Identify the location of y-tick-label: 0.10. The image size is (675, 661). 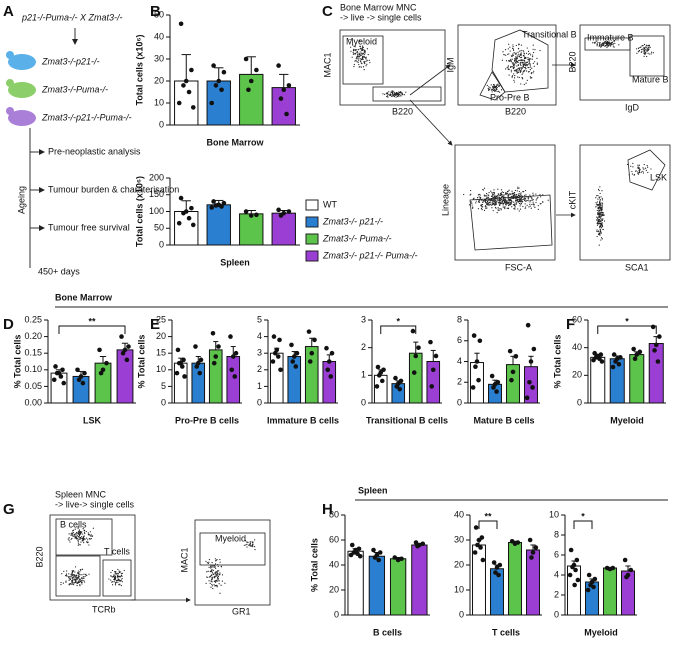
(33, 369).